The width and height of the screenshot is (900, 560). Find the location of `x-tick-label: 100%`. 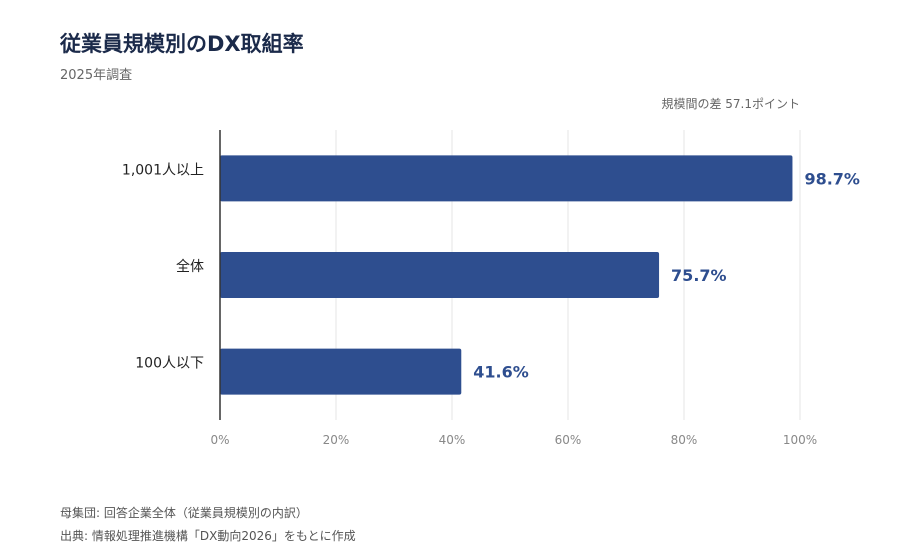

x-tick-label: 100% is located at coordinates (800, 440).